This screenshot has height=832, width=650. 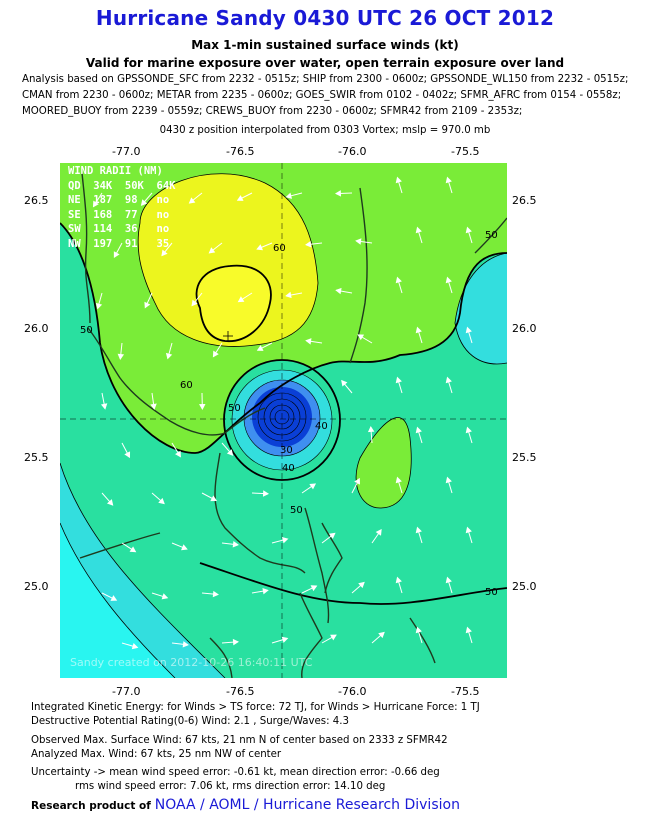 What do you see at coordinates (481, 308) in the screenshot?
I see `band-40-50-east` at bounding box center [481, 308].